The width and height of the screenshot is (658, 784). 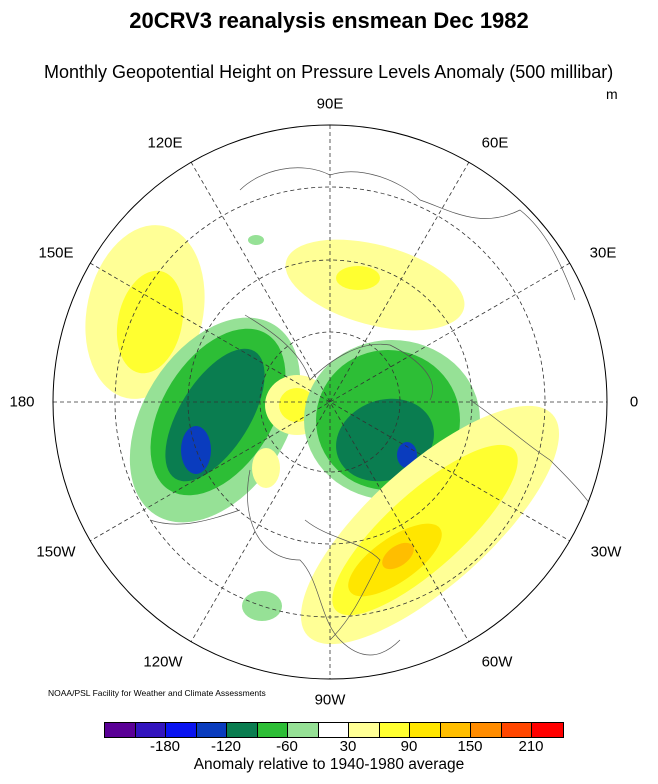 I want to click on lon-label-30e: 30E, so click(x=603, y=253).